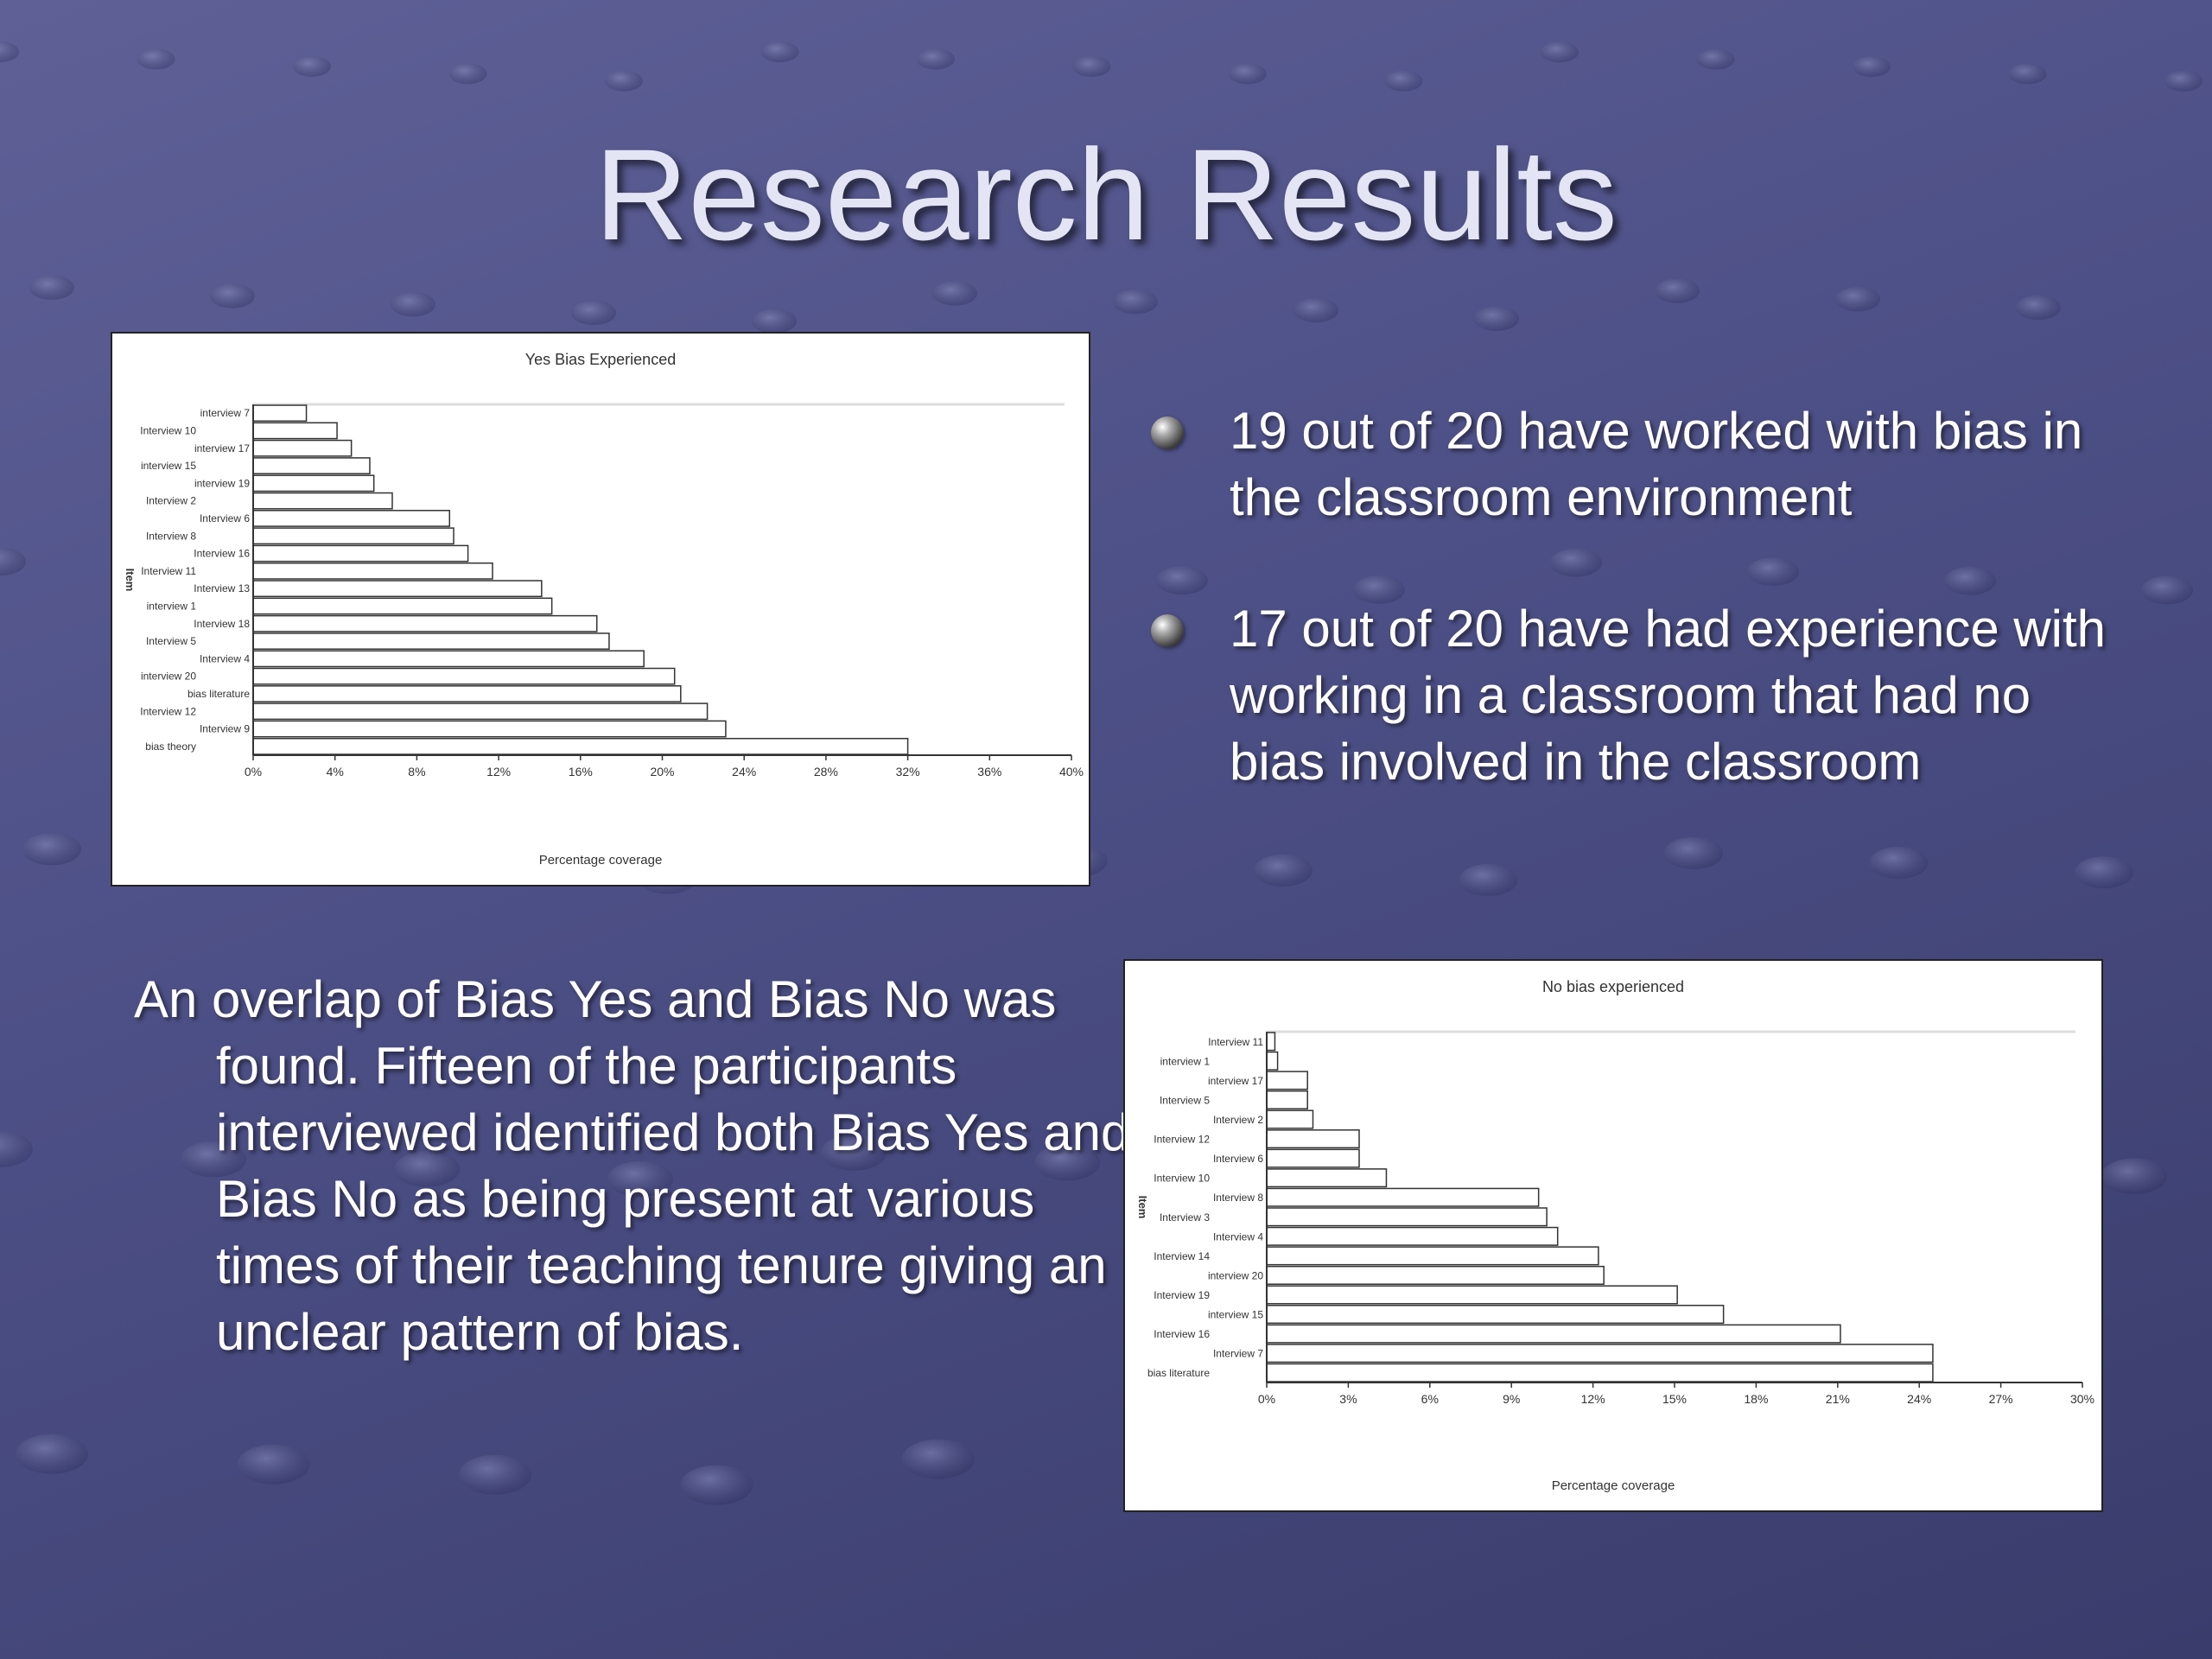  What do you see at coordinates (1185, 1217) in the screenshot?
I see `category-label: Interview 3` at bounding box center [1185, 1217].